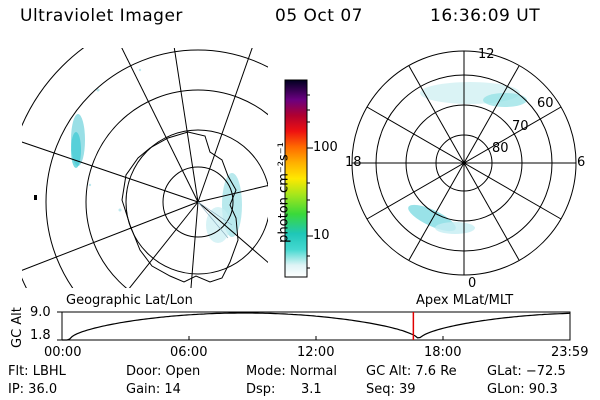  Describe the element at coordinates (101, 16) in the screenshot. I see `instrument-title: Ultraviolet Imager` at that location.